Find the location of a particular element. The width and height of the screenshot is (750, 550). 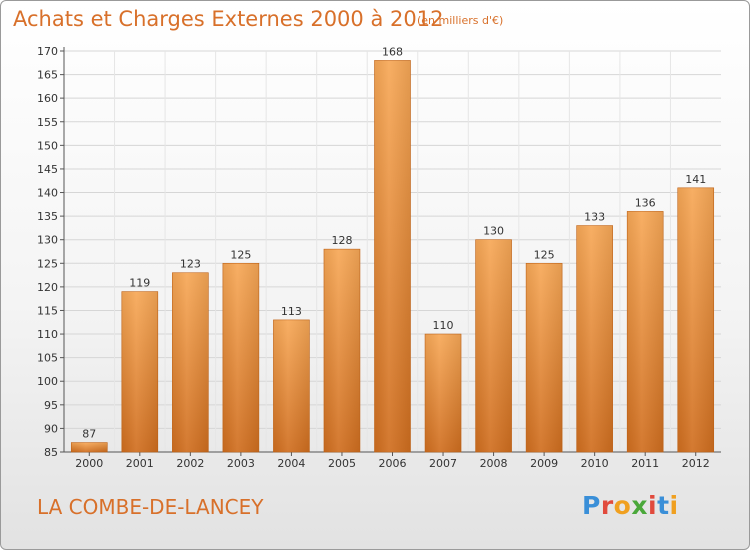

y-tick-label: 160 is located at coordinates (47, 98).